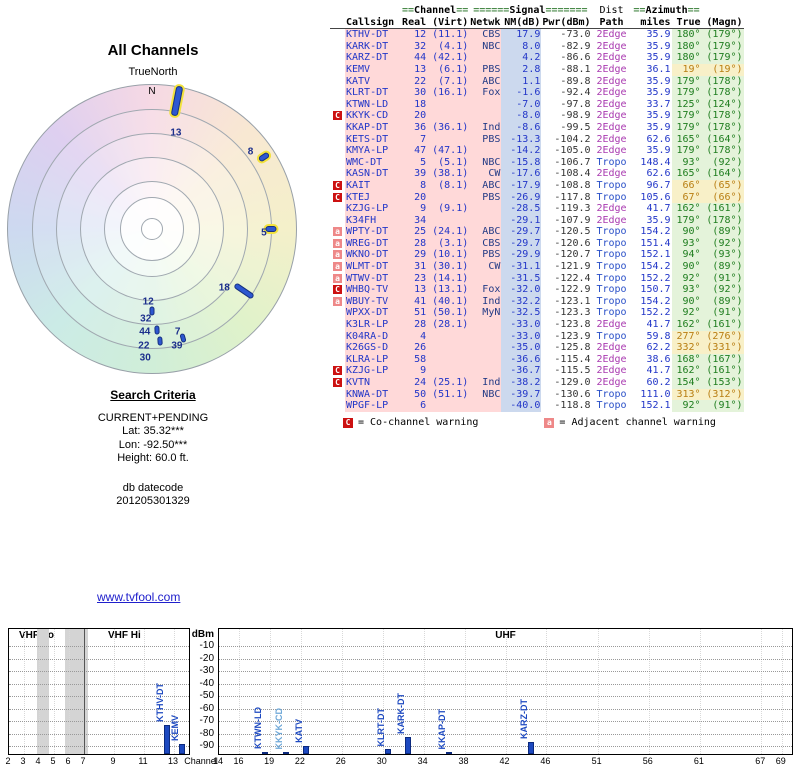 Image resolution: width=800 pixels, height=768 pixels. What do you see at coordinates (686, 394) in the screenshot?
I see `cell-true: 313°` at bounding box center [686, 394].